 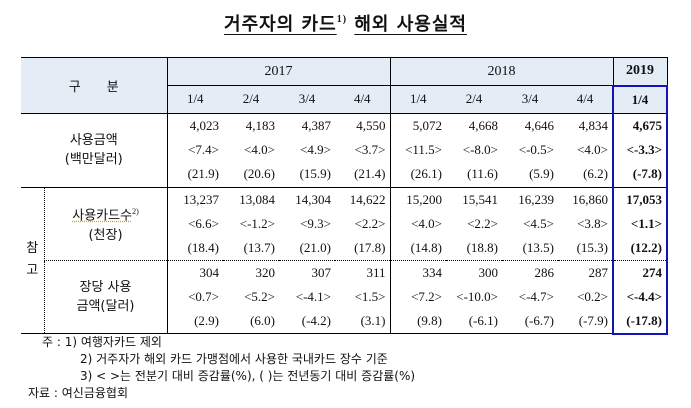 What do you see at coordinates (362, 224) in the screenshot?
I see `data-cell: 14,622 <2.2> (17.8)` at bounding box center [362, 224].